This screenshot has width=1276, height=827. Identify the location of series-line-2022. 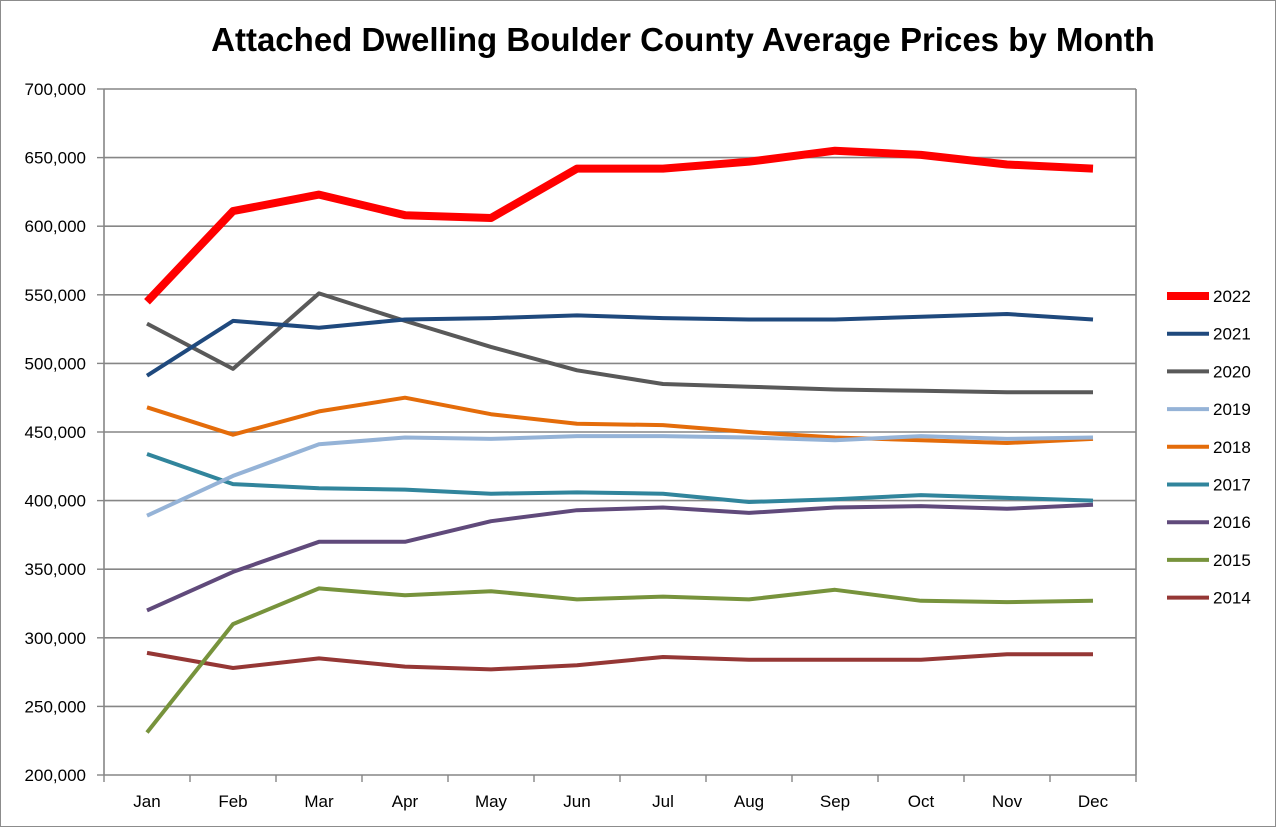
(619, 225).